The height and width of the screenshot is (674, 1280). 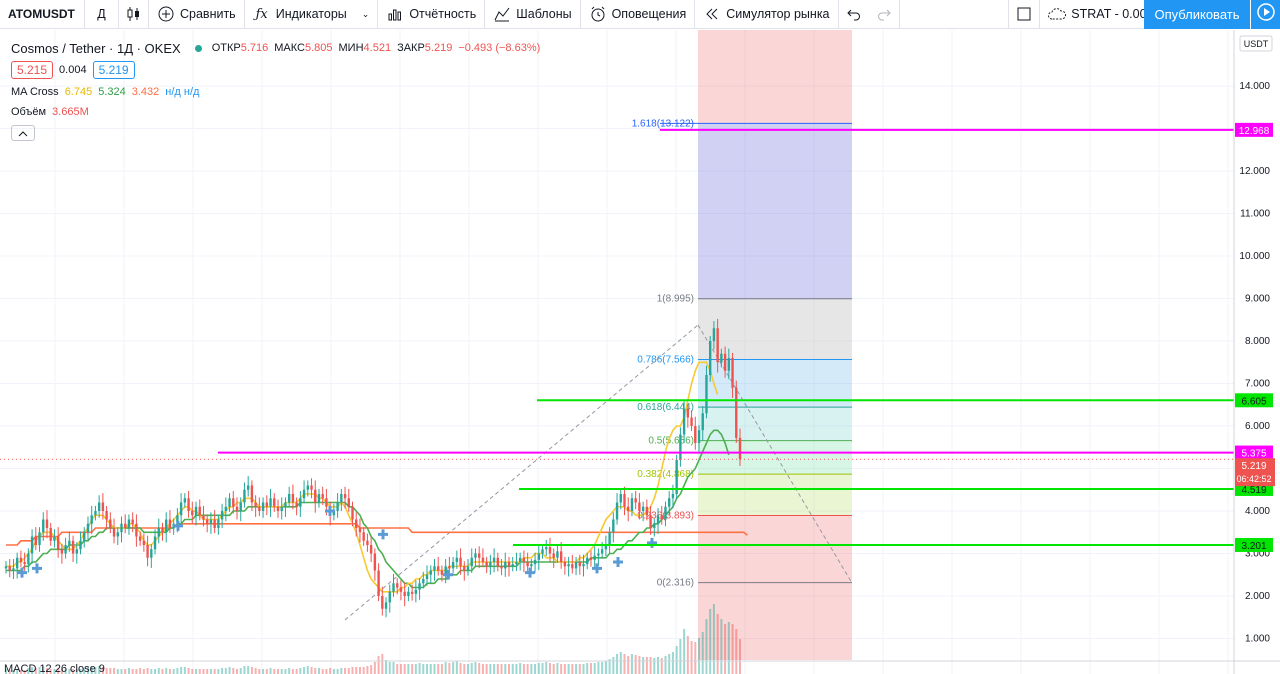 I want to click on legend-ma-row: MA Cross 6.745 5.324 3.432 н/д н/д, so click(x=275, y=92).